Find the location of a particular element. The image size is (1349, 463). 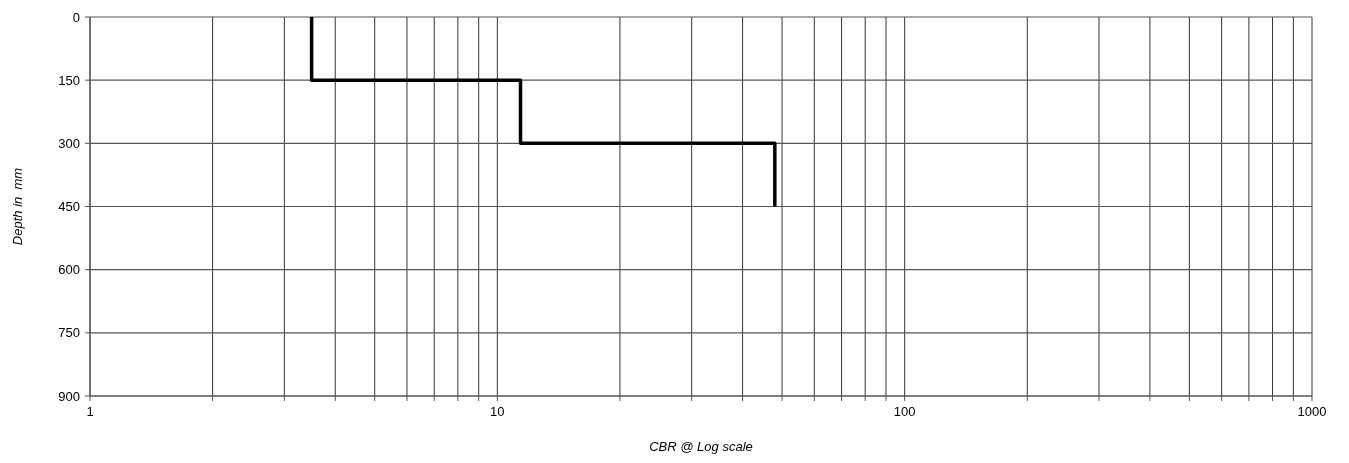

x-tick-label: 100 is located at coordinates (904, 411).